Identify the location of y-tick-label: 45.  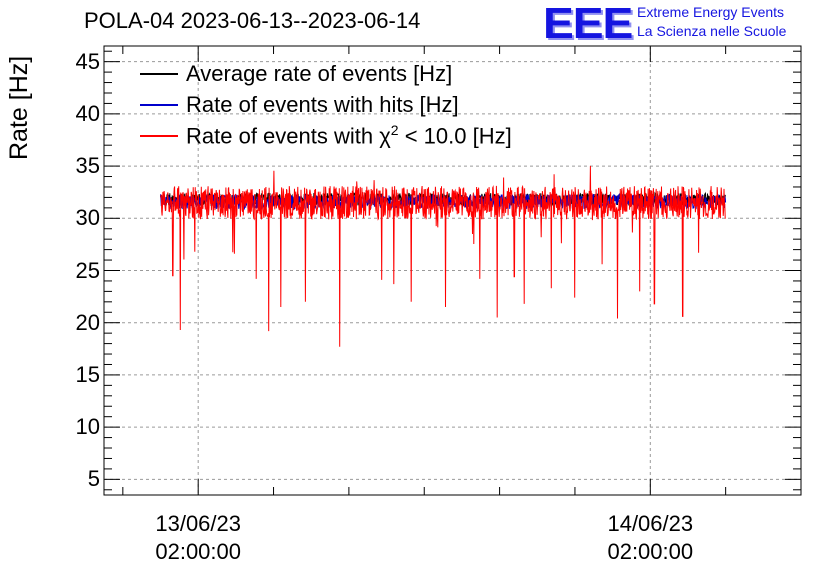
(87, 61).